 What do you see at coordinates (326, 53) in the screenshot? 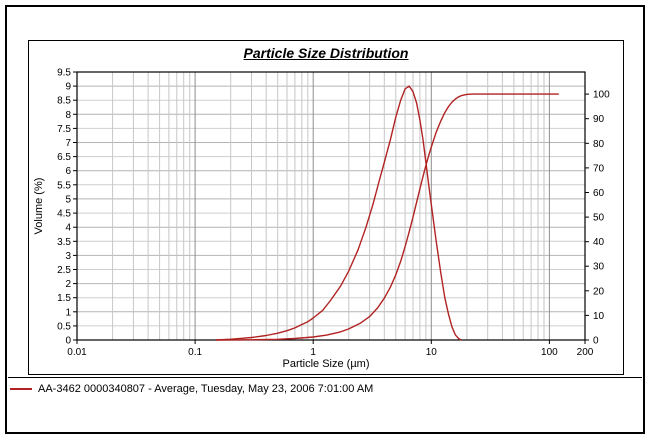
I see `chart-title: Particle Size Distribution` at bounding box center [326, 53].